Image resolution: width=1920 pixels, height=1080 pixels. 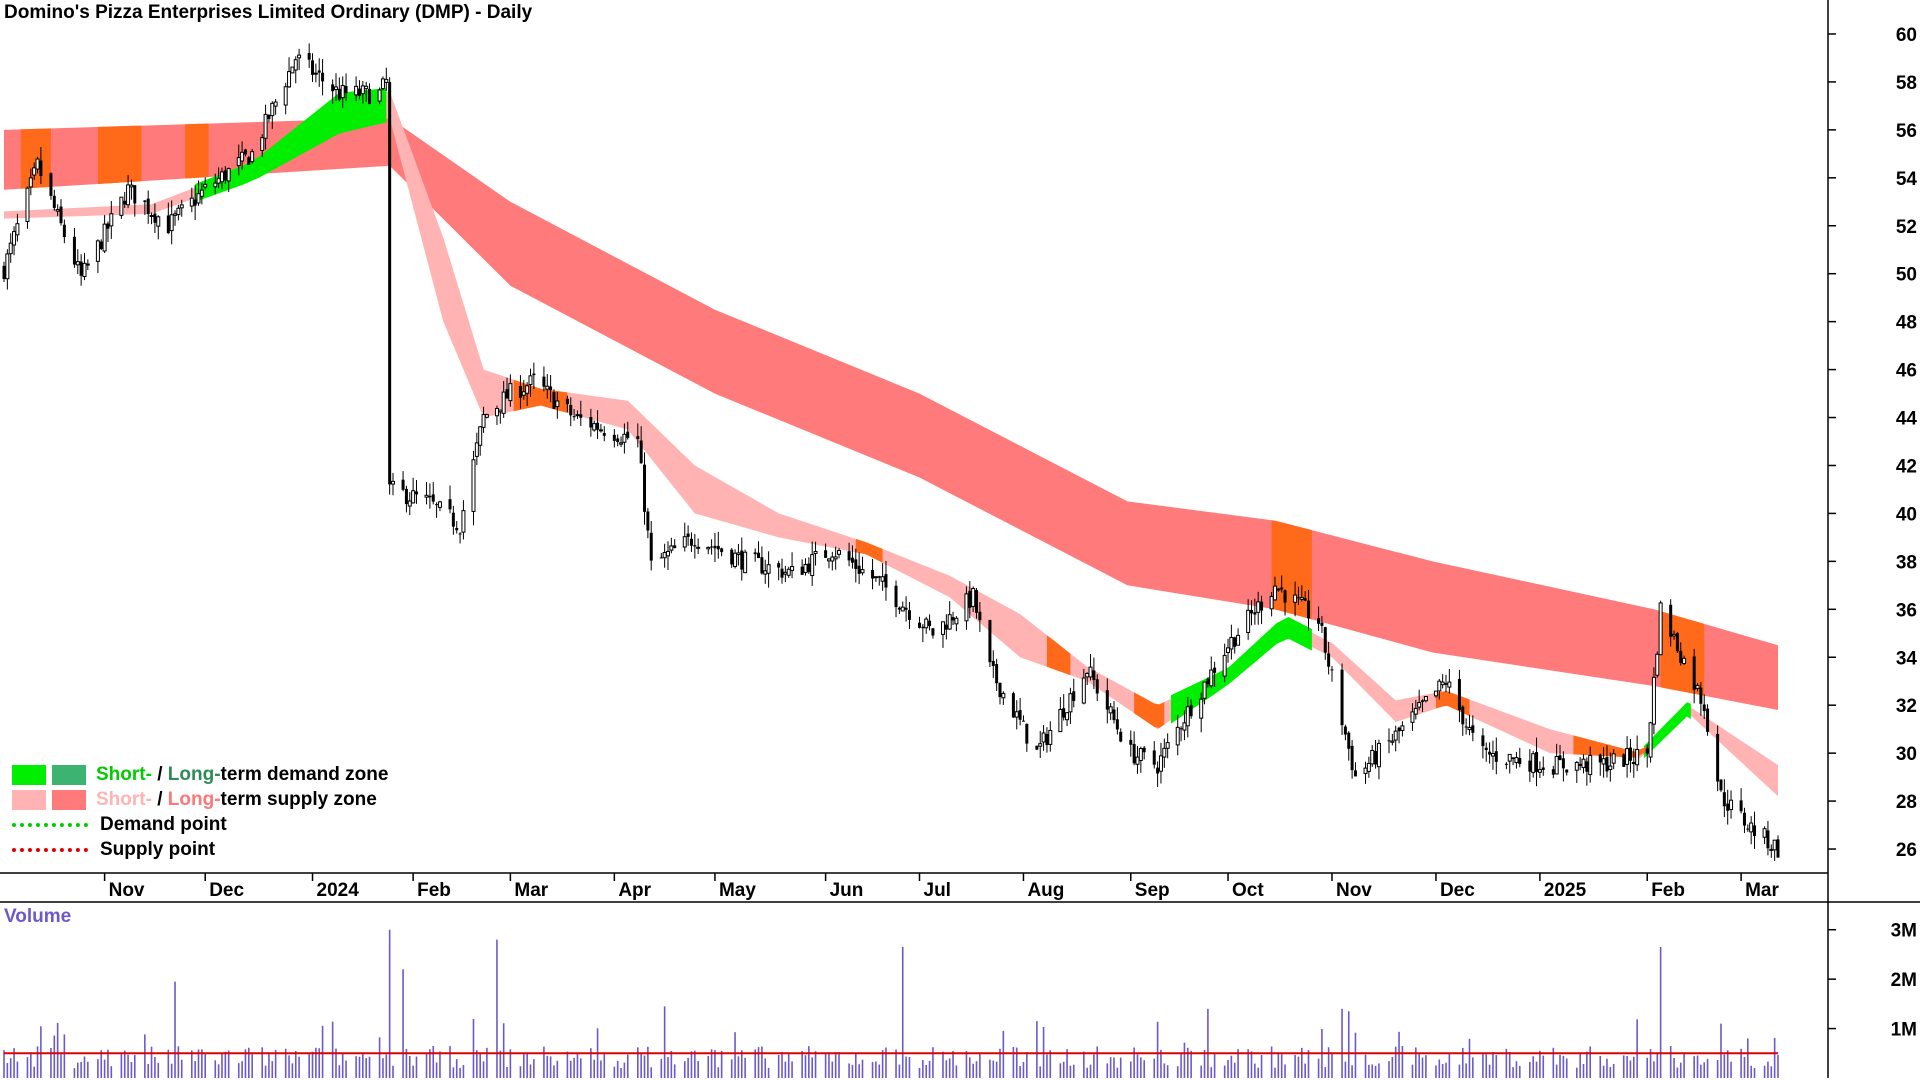 I want to click on transition-zone, so click(x=197, y=151).